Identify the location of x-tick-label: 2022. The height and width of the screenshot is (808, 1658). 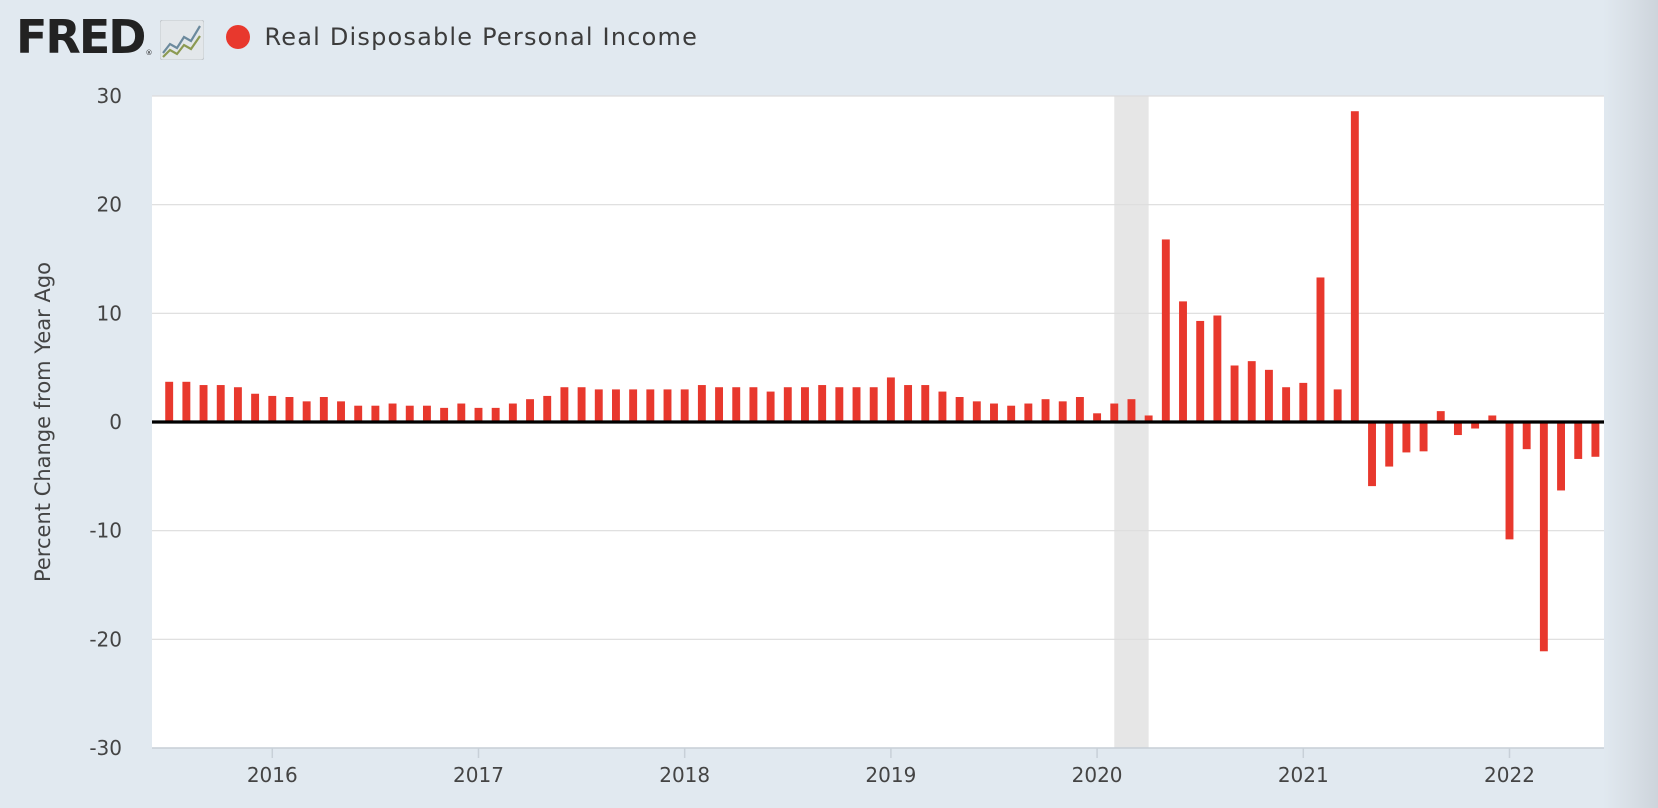
(1509, 775).